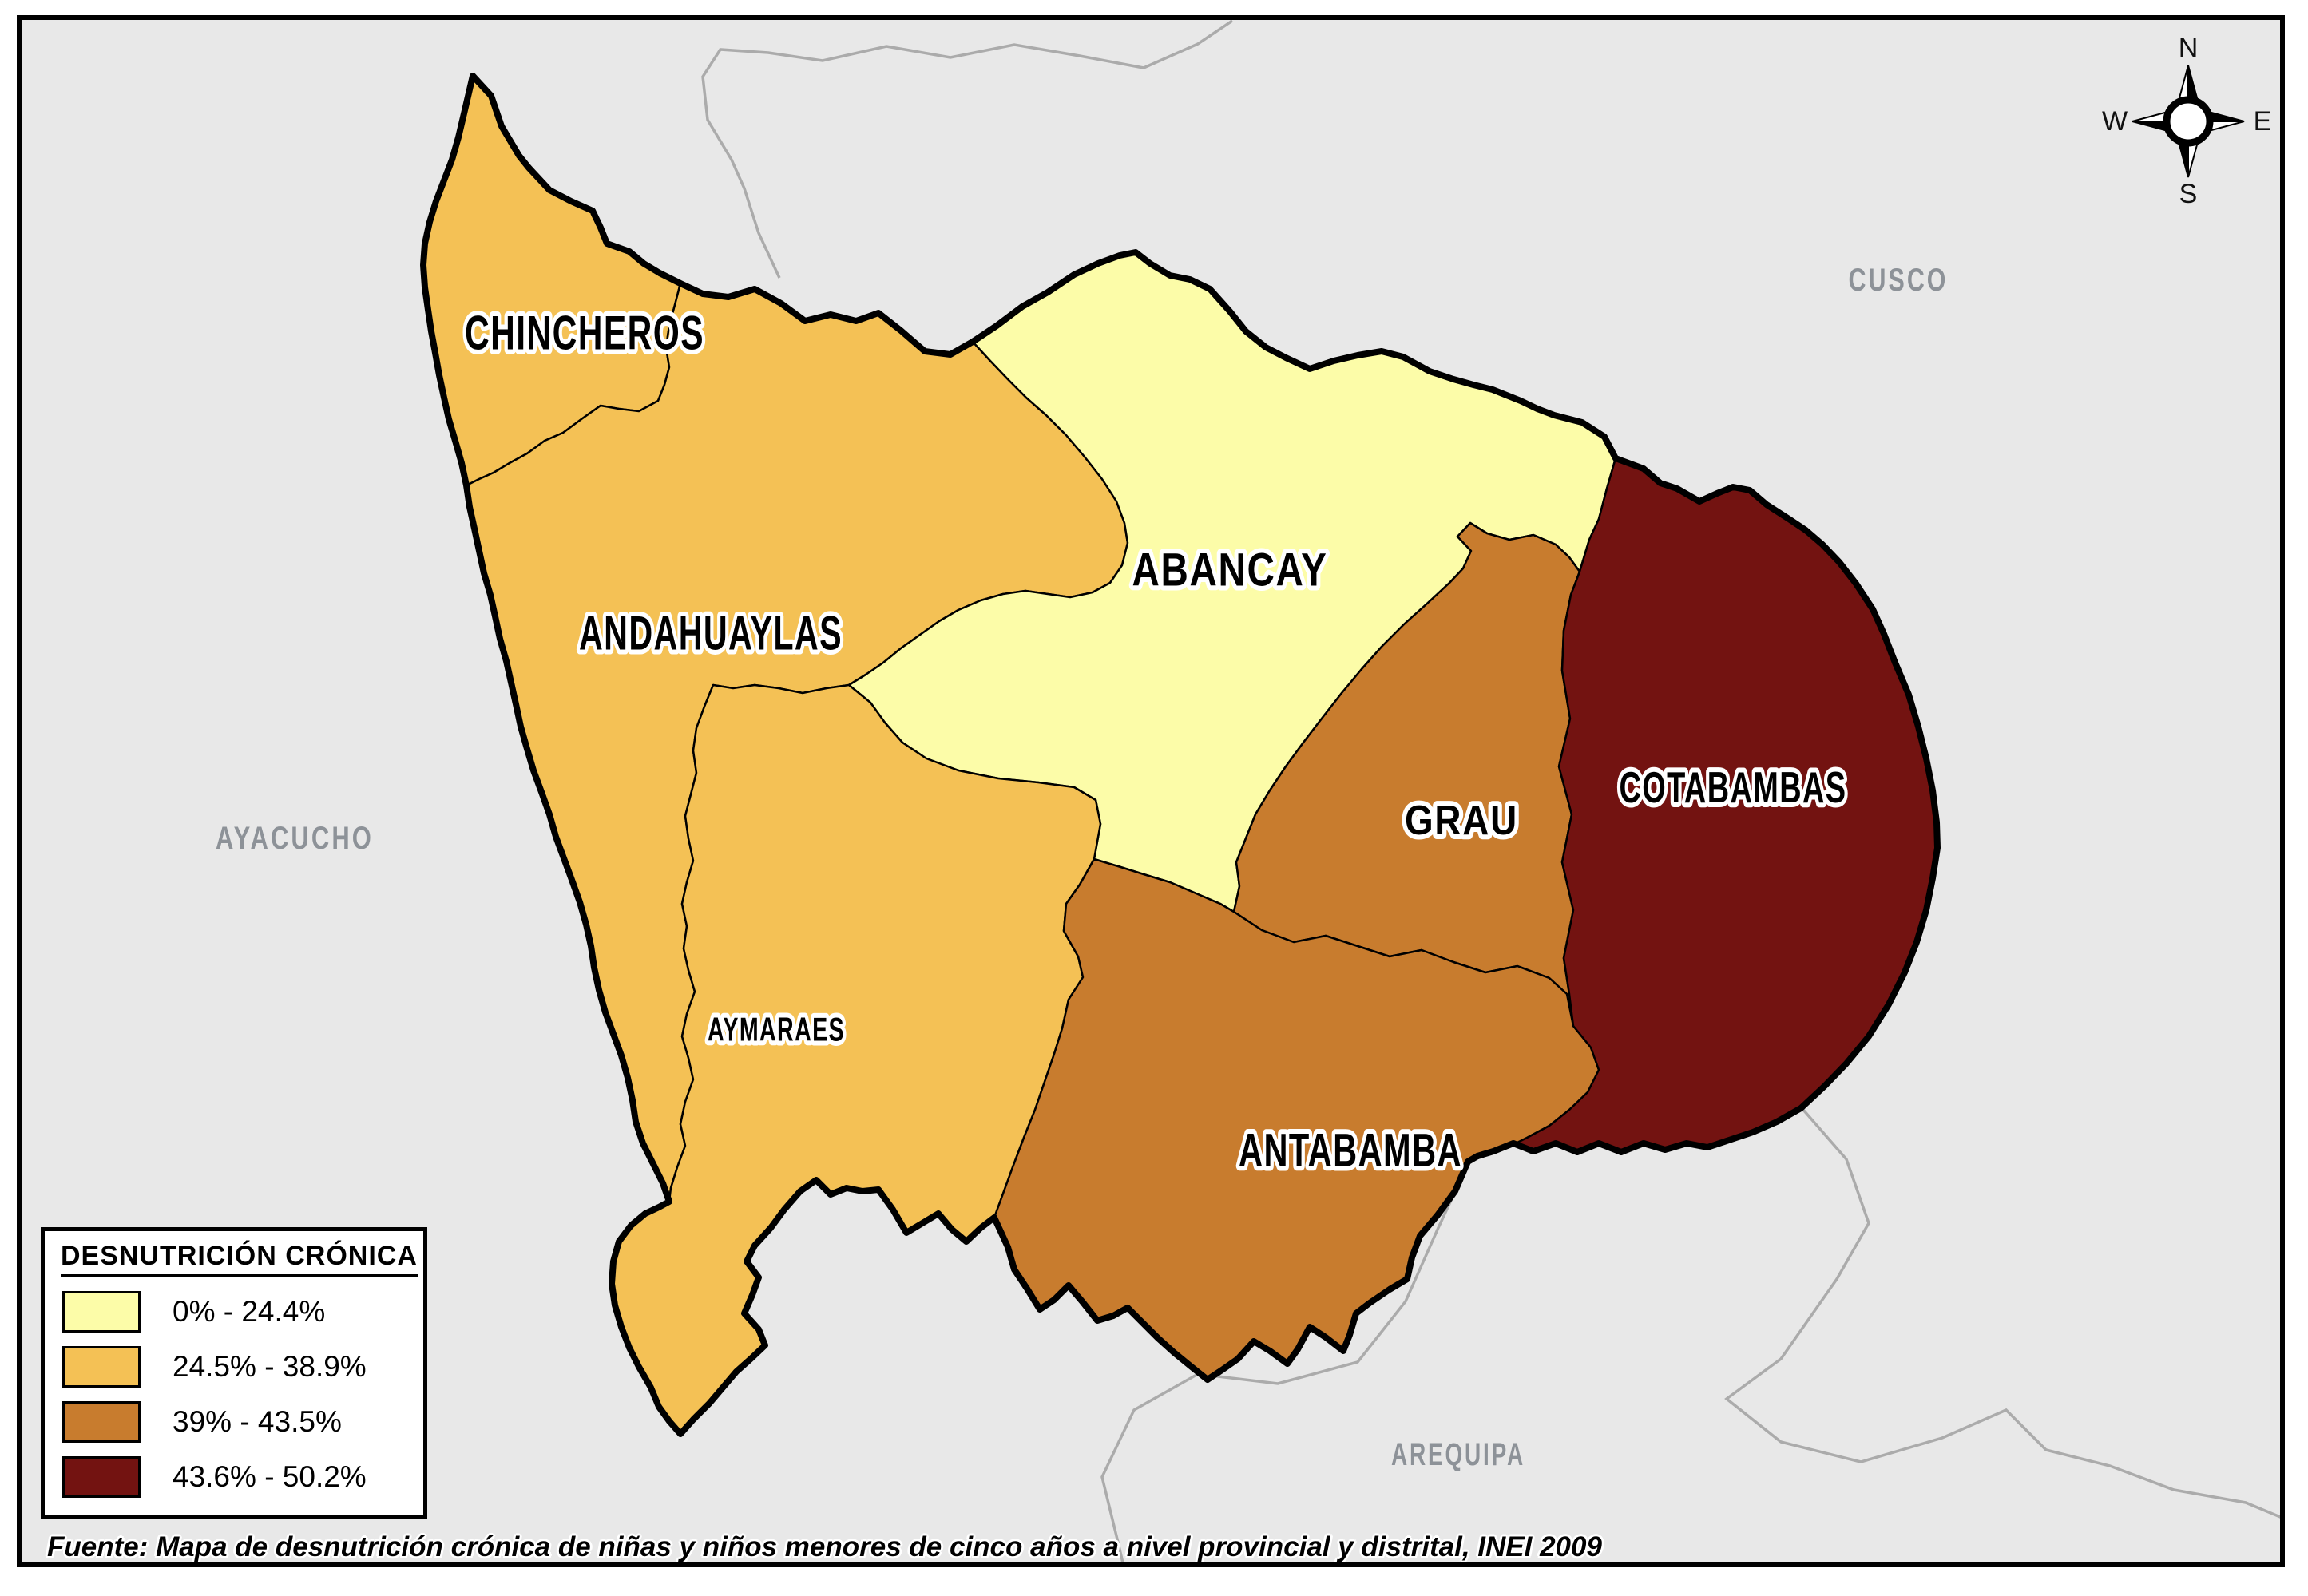  What do you see at coordinates (250, 1311) in the screenshot?
I see `legend-range-class1: 0% - 24.4%` at bounding box center [250, 1311].